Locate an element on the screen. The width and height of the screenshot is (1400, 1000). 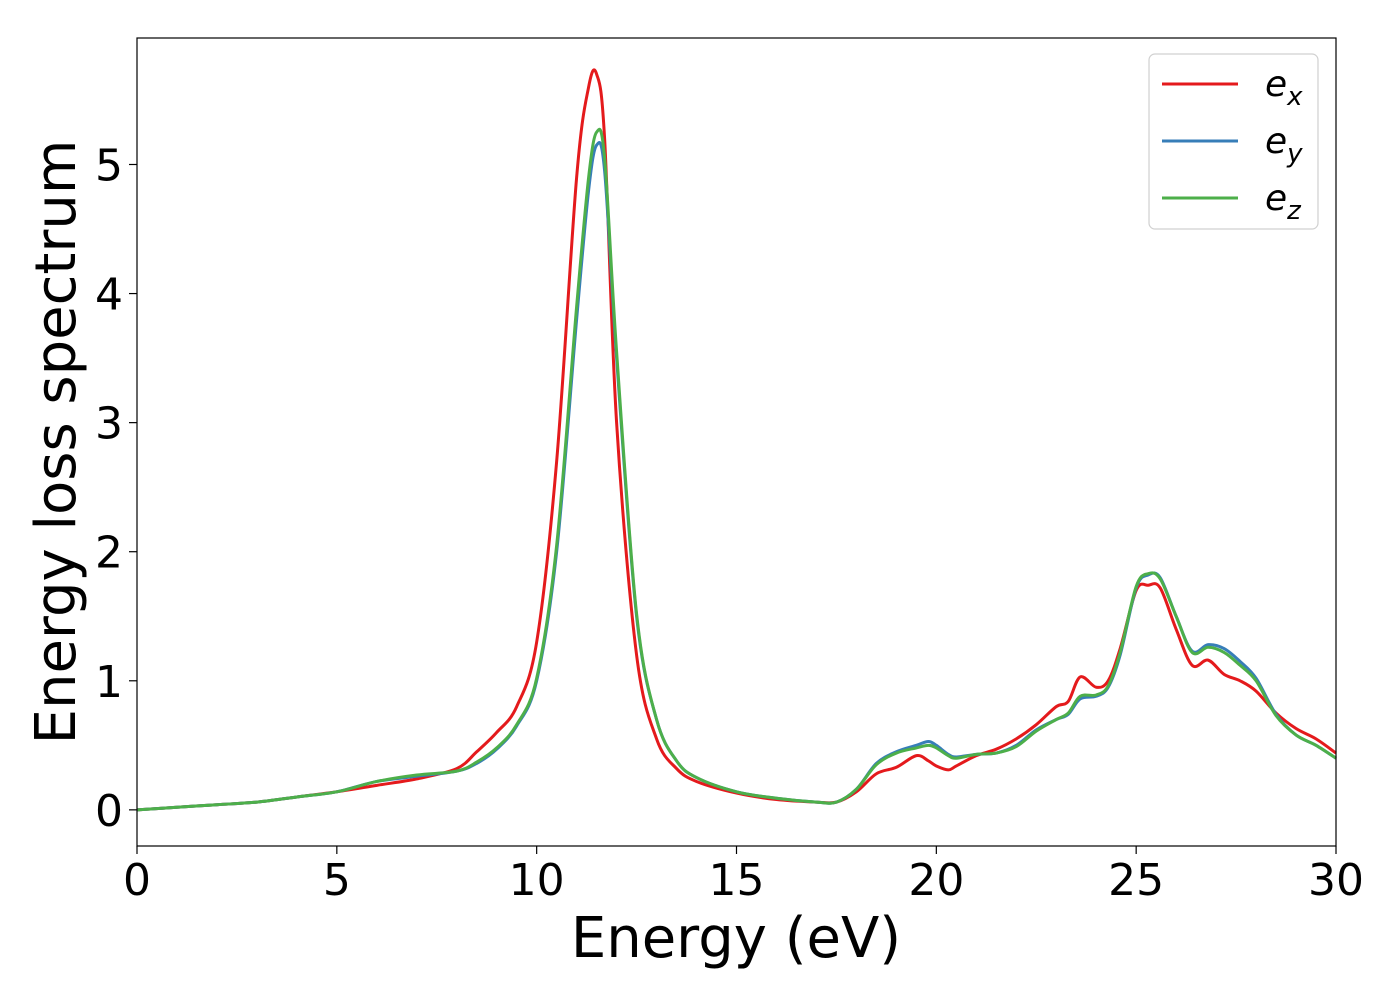
y-tick-label: 5 is located at coordinates (109, 165).